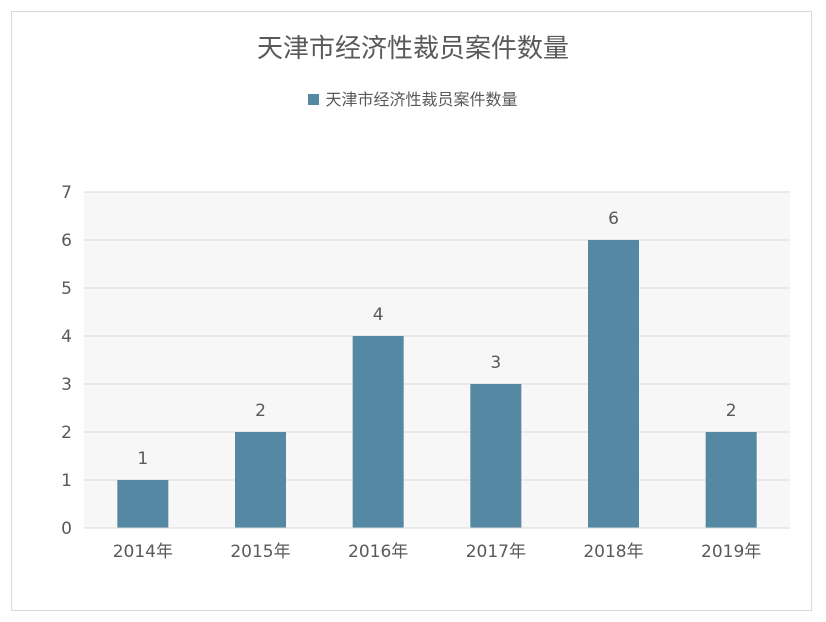  I want to click on data-label: 6, so click(613, 219).